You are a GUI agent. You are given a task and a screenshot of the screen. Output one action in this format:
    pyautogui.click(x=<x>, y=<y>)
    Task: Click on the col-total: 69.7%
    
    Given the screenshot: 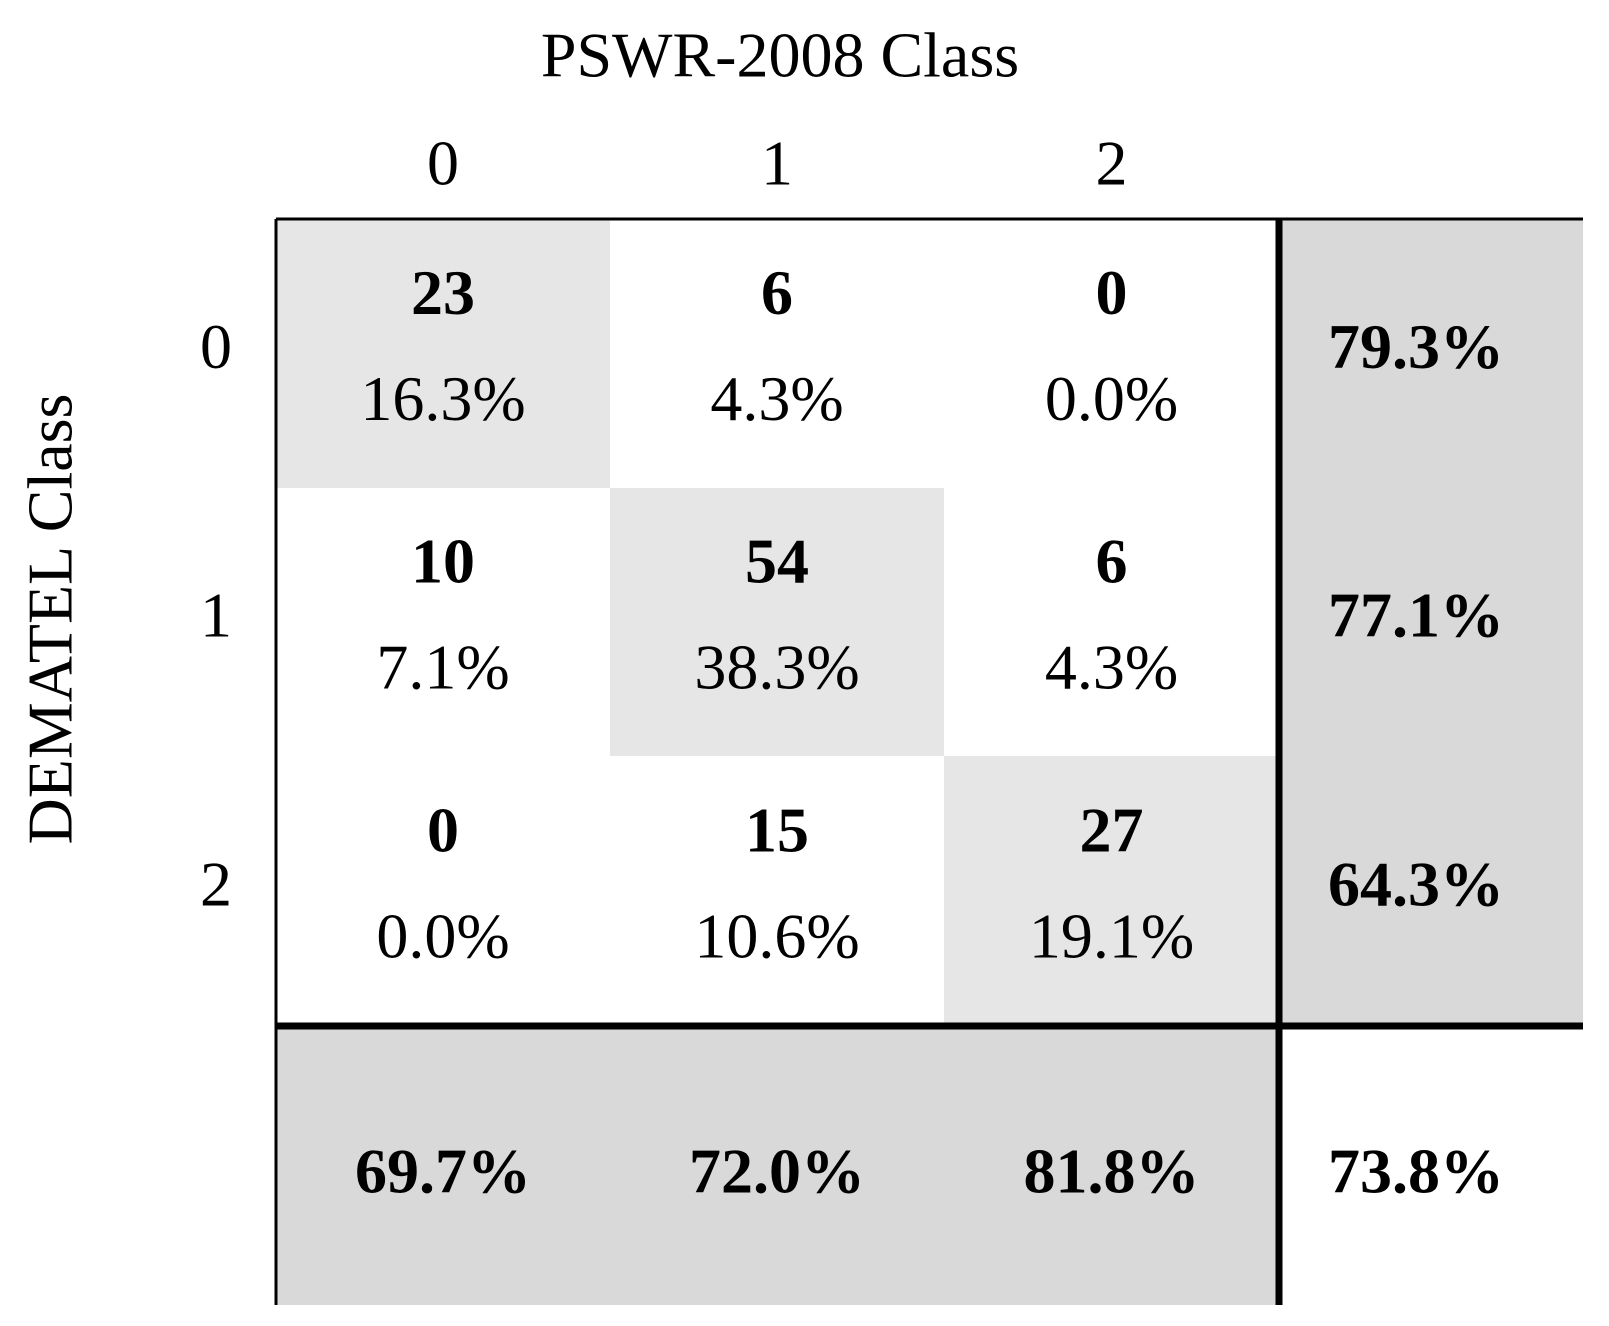 What is the action you would take?
    pyautogui.click(x=443, y=1171)
    